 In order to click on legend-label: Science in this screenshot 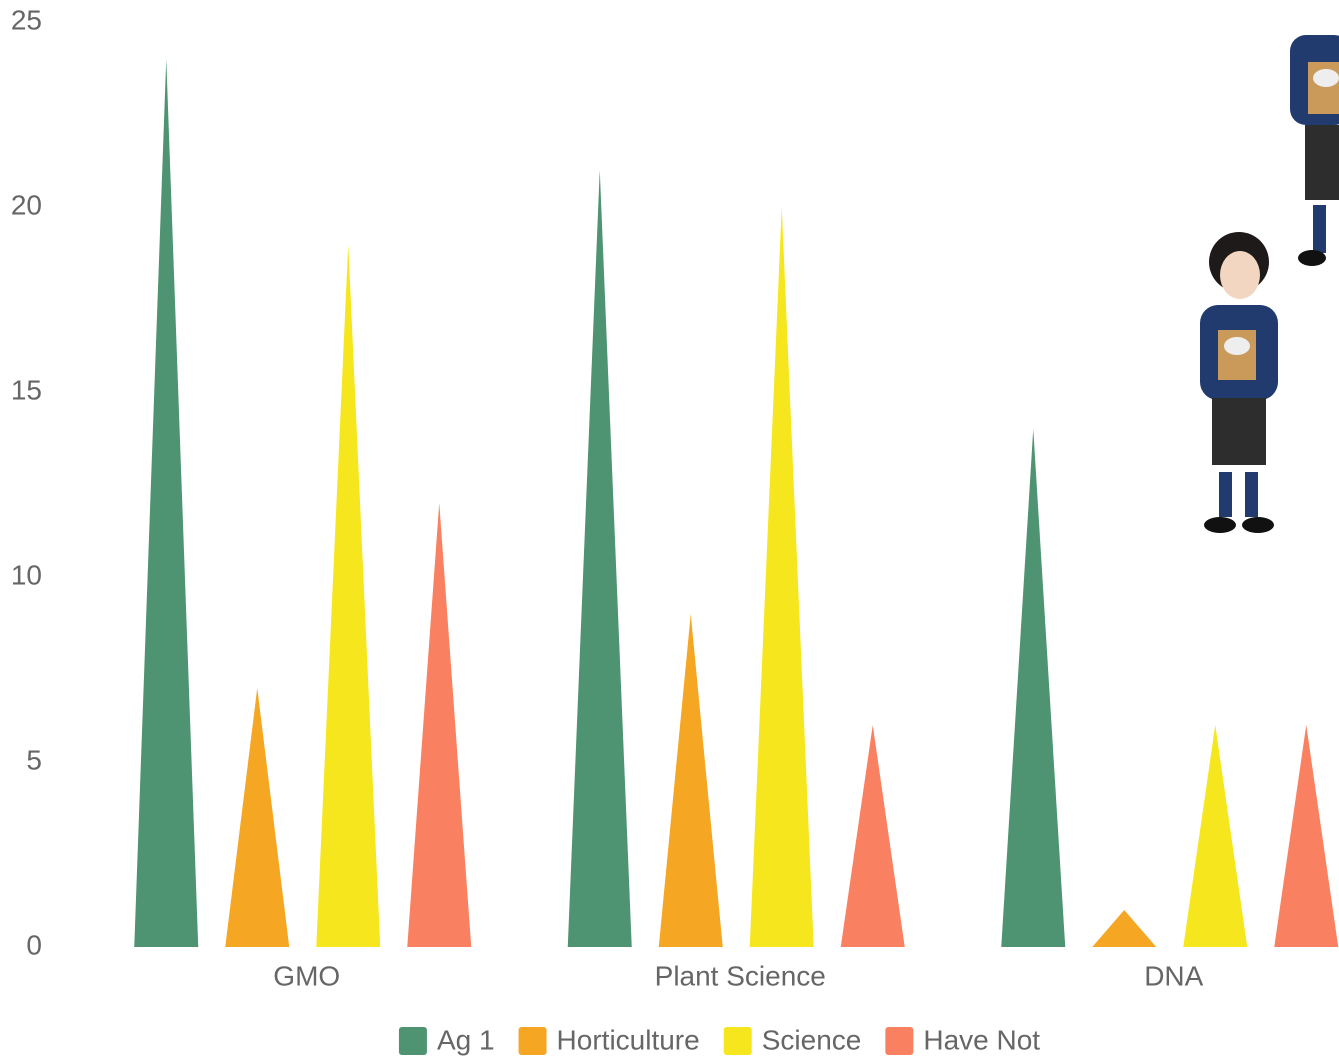, I will do `click(812, 1039)`.